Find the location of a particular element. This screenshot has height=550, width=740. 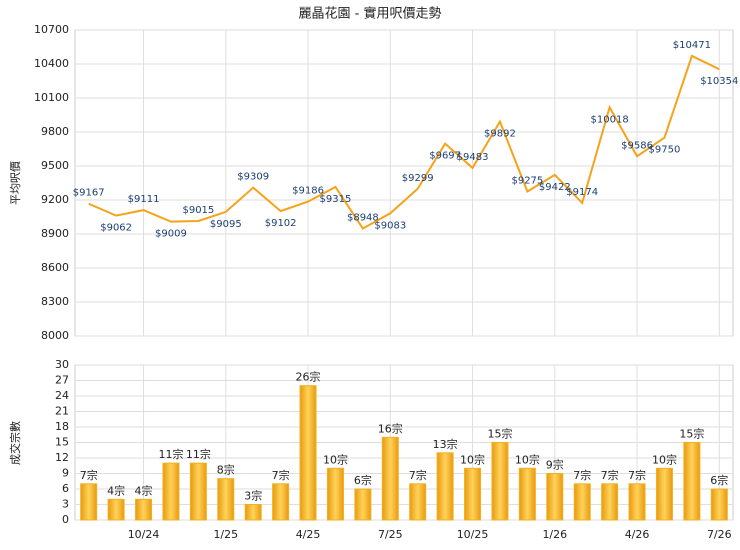

y-tick-label: 3 is located at coordinates (65, 504).